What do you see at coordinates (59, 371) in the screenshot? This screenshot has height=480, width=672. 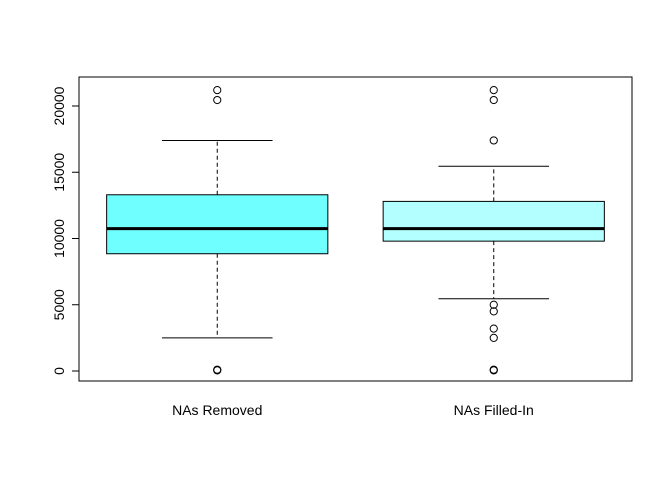 I see `y-tick-label: 0` at bounding box center [59, 371].